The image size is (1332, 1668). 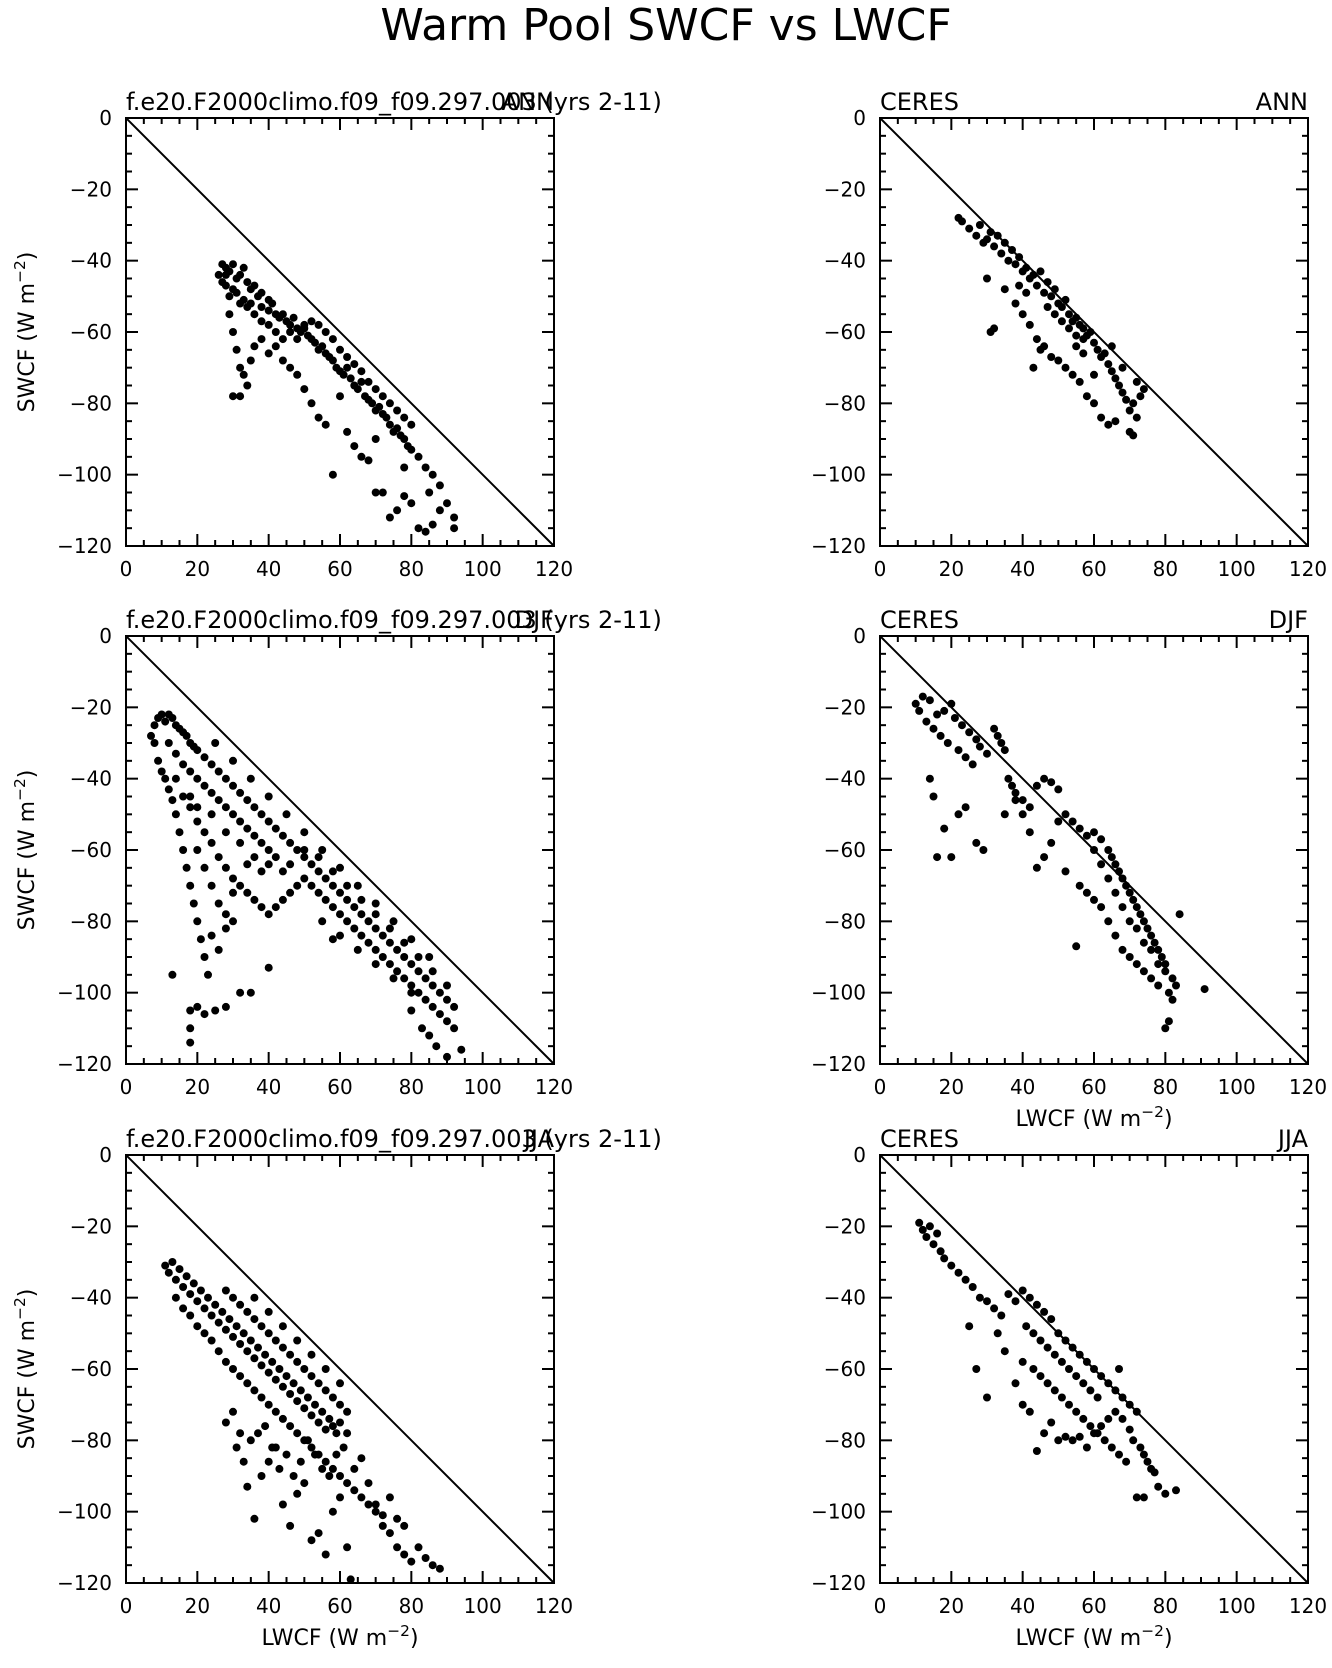 I want to click on y-axis-label: SWCF (W m−2), so click(x=25, y=332).